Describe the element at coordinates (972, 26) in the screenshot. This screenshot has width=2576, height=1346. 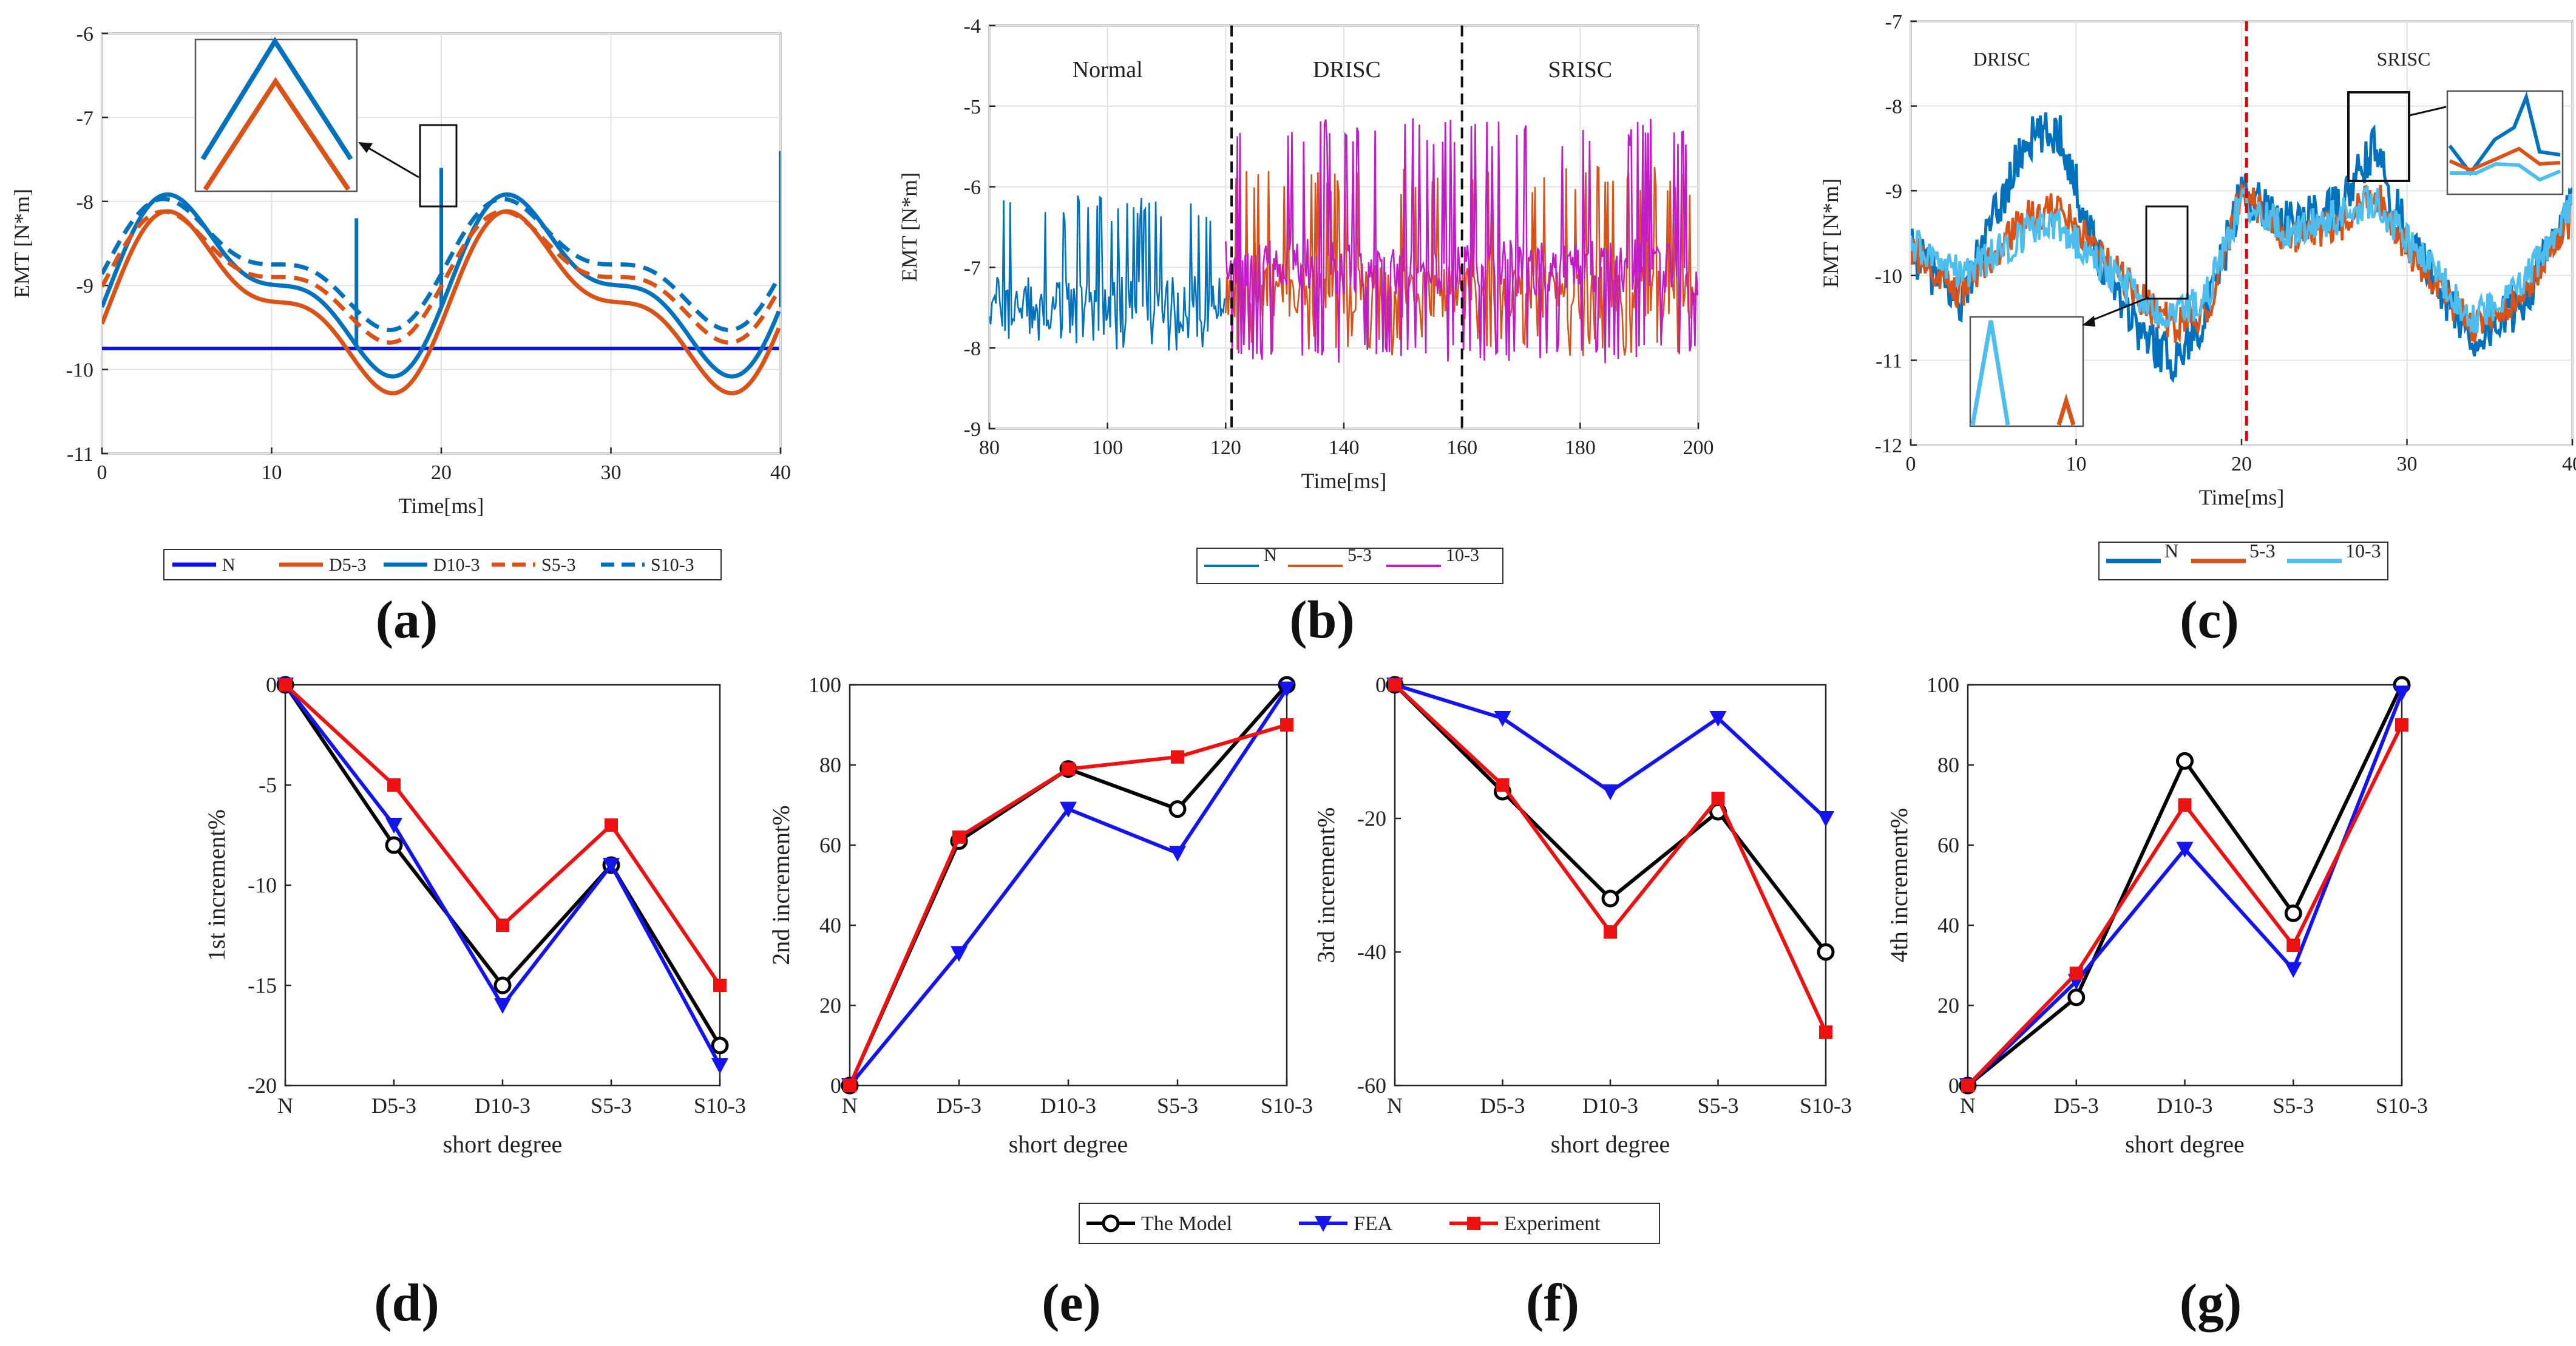
I see `y-tick-label: -4` at that location.